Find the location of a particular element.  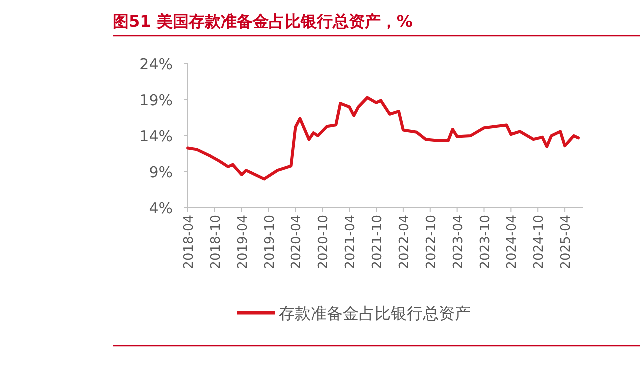

x-tick-label: 2025-04 is located at coordinates (566, 242).